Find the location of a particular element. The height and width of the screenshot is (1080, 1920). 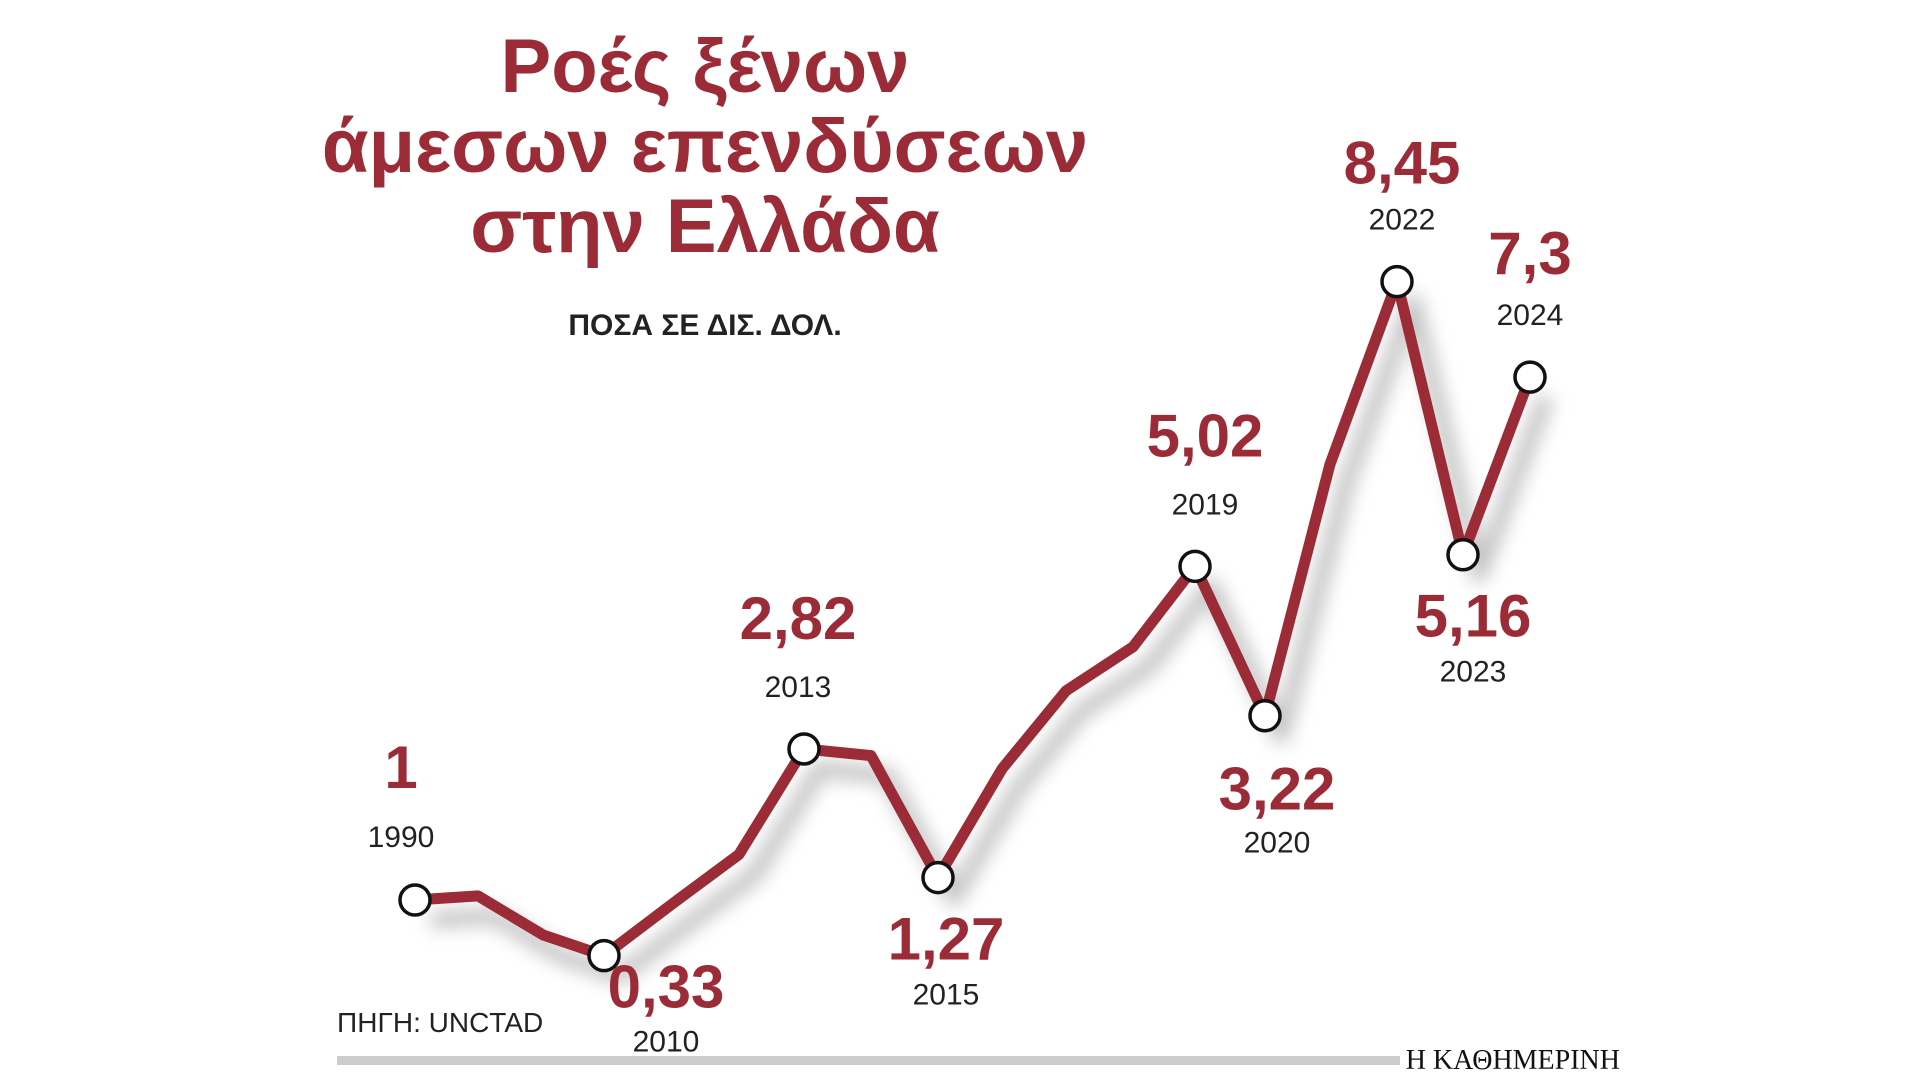

chart-title: Ροές ξένων άμεσων επενδύσεων στην Ελλάδα is located at coordinates (705, 146).